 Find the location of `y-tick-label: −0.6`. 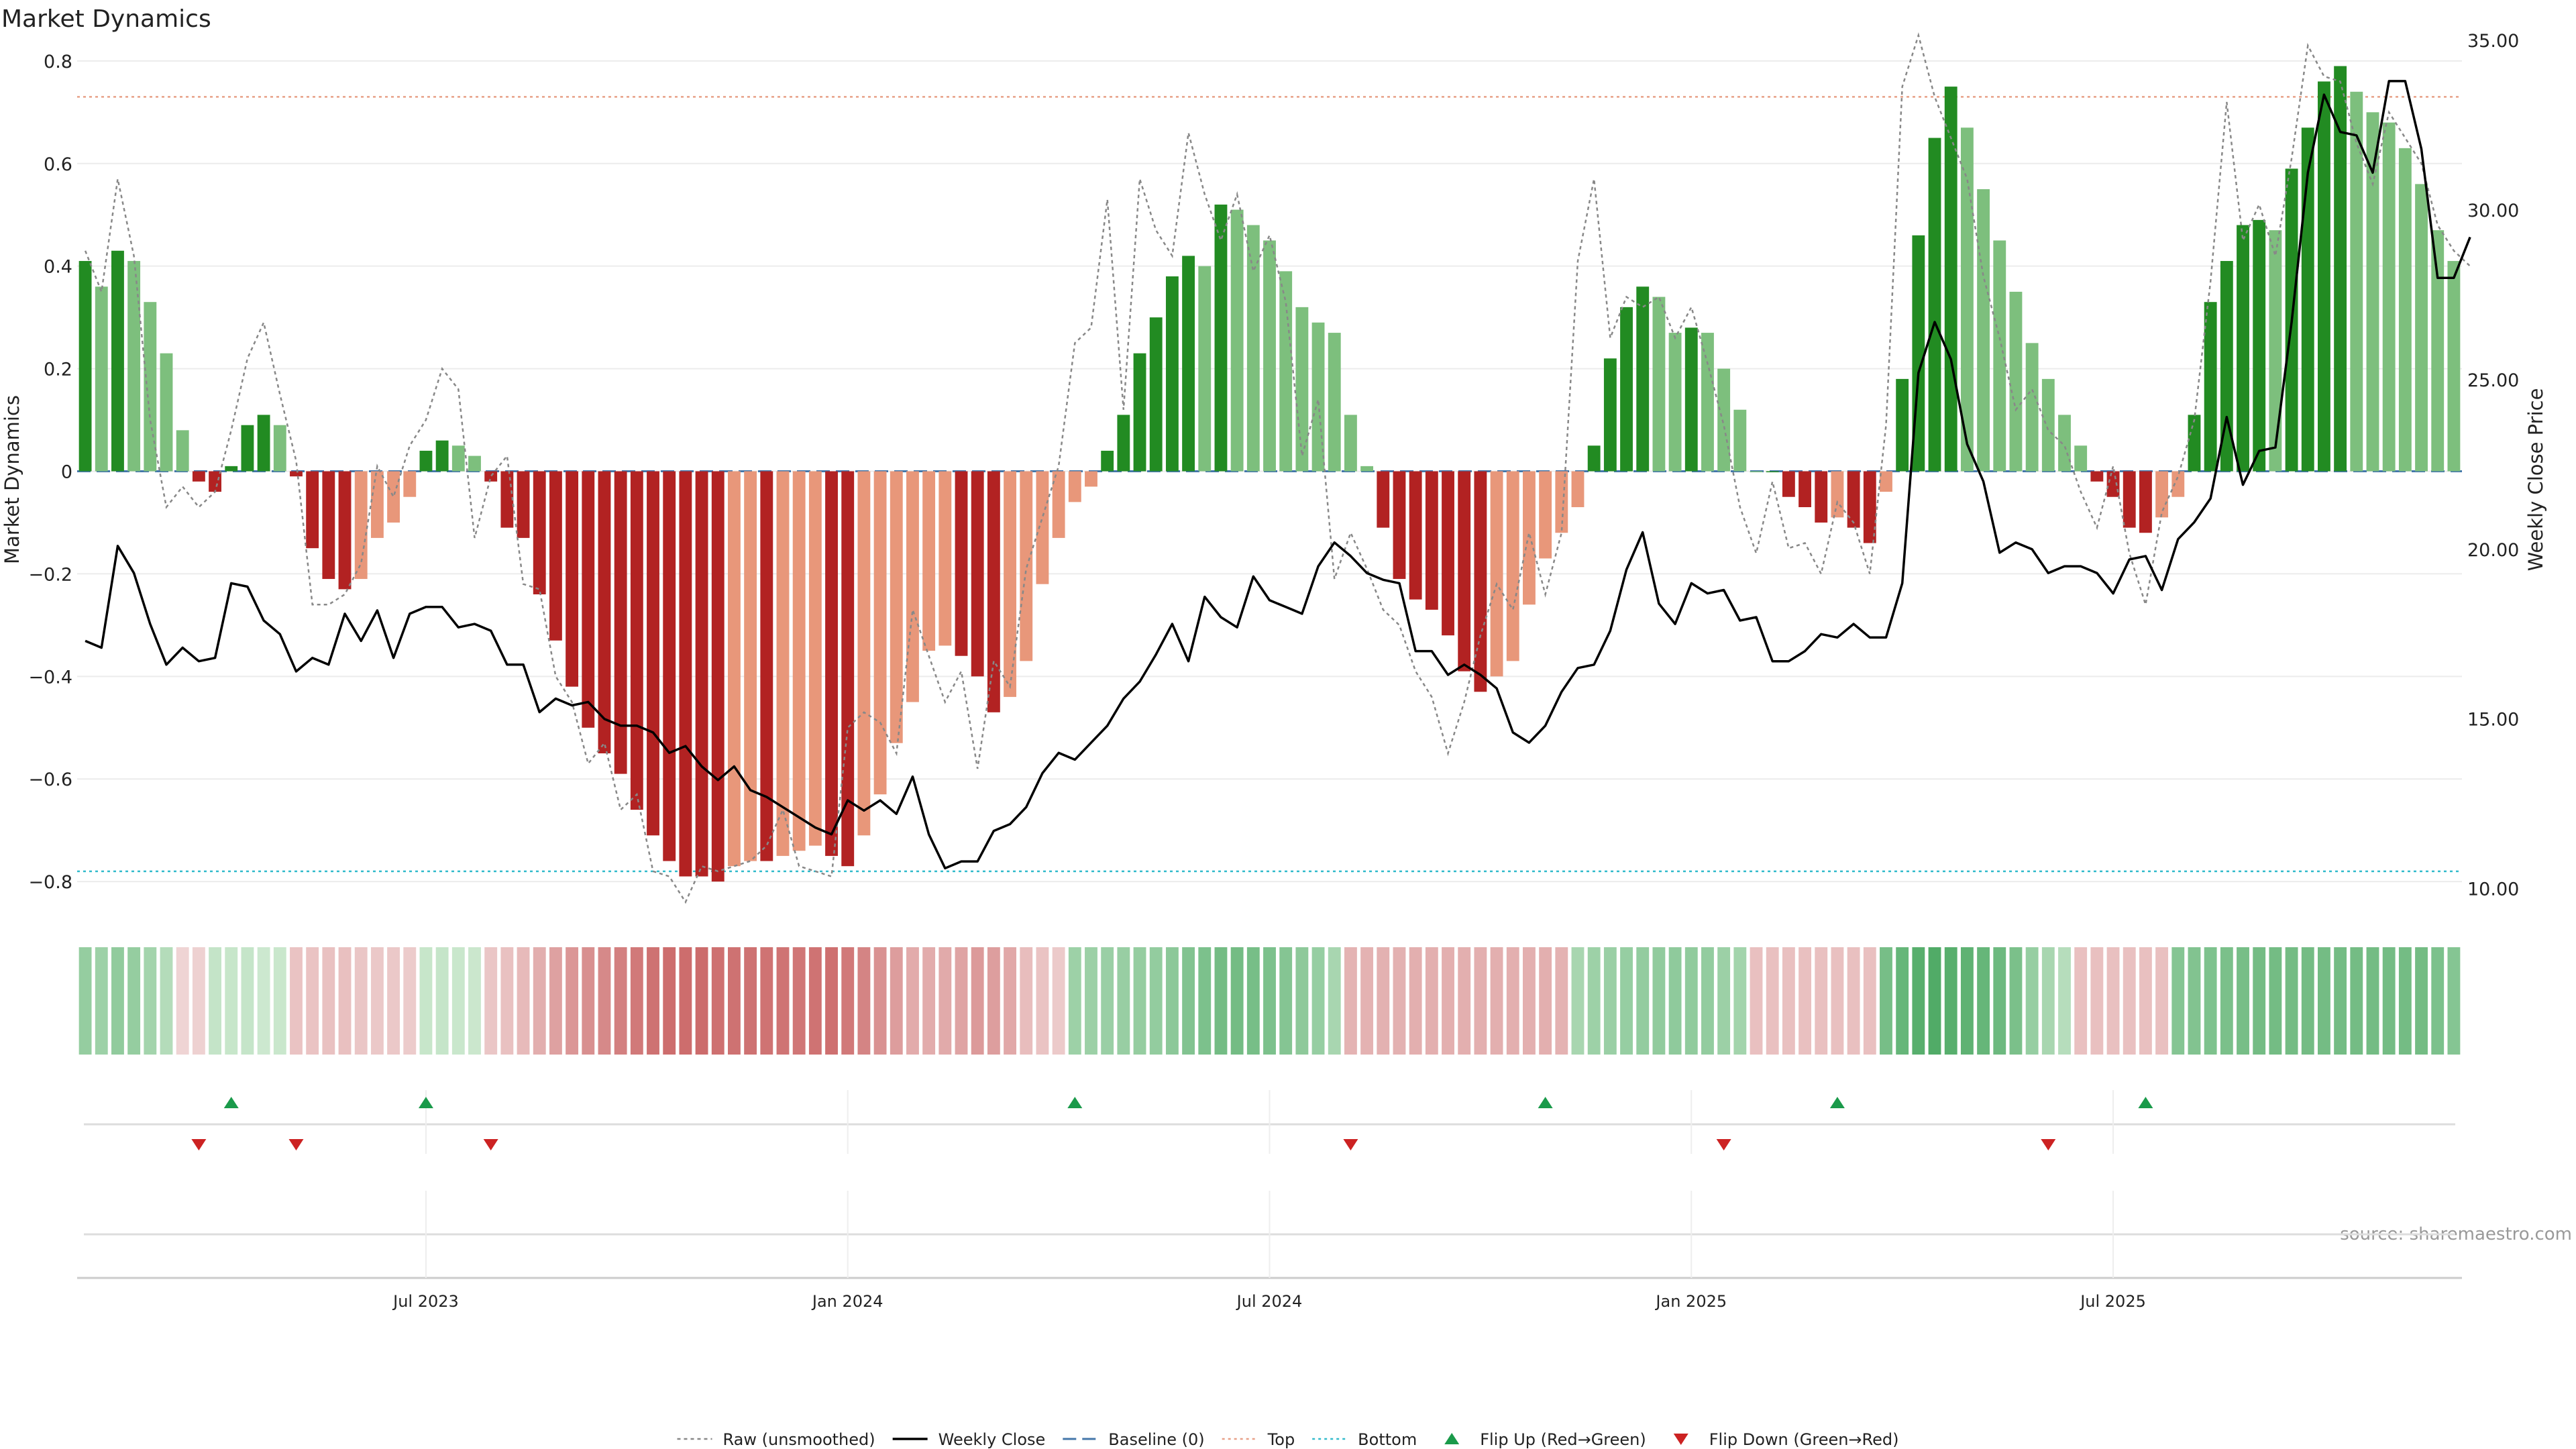

y-tick-label: −0.6 is located at coordinates (50, 779).